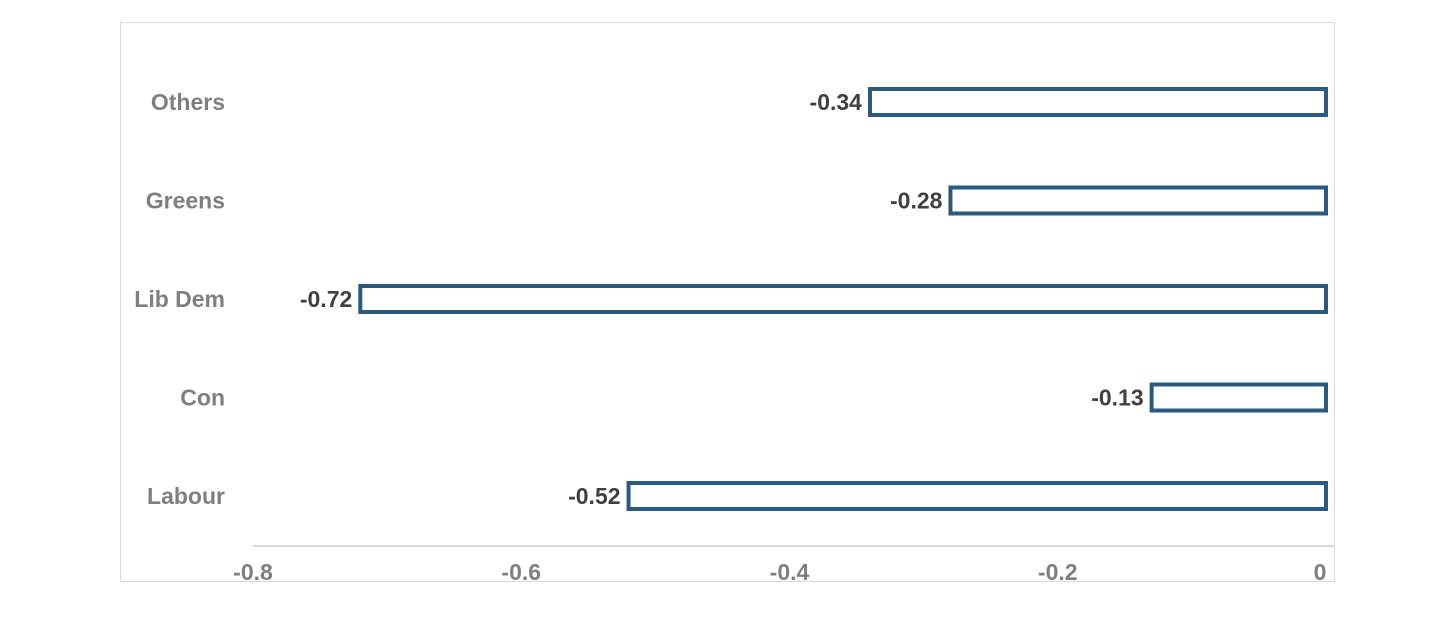 The width and height of the screenshot is (1440, 639). What do you see at coordinates (1117, 398) in the screenshot?
I see `data-label-con: -0.13` at bounding box center [1117, 398].